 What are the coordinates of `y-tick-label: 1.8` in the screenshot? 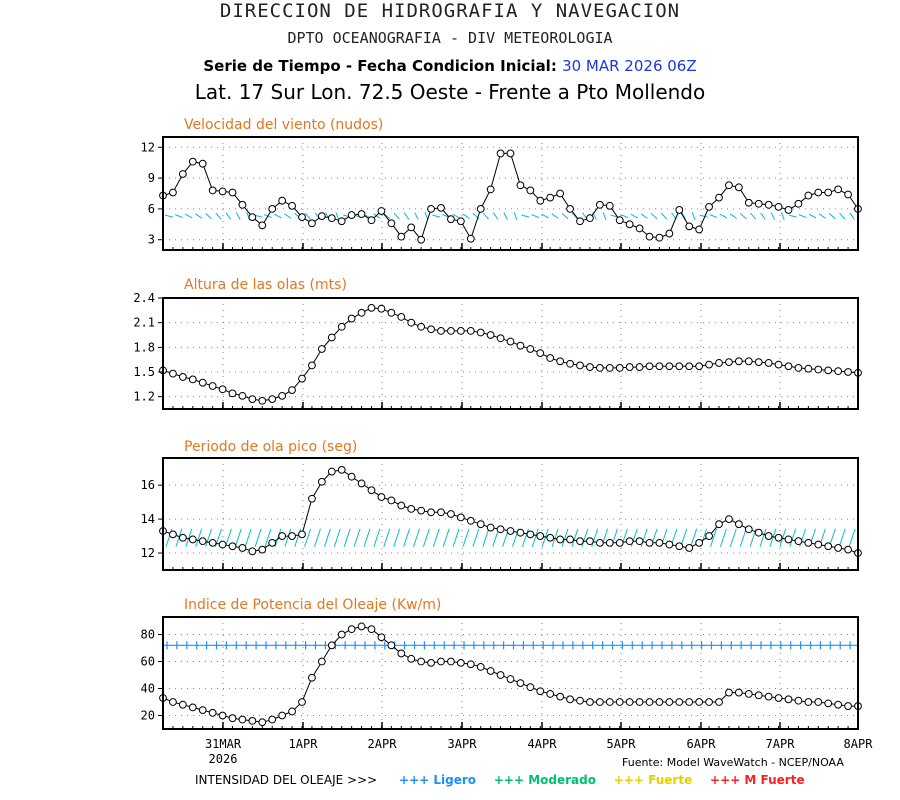 It's located at (144, 347).